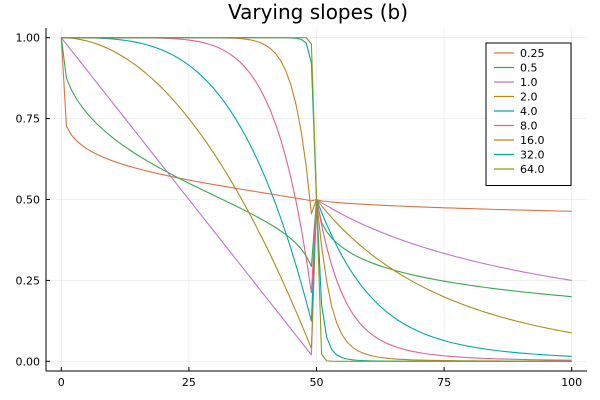  I want to click on y-tick-label: 0.50, so click(28, 200).